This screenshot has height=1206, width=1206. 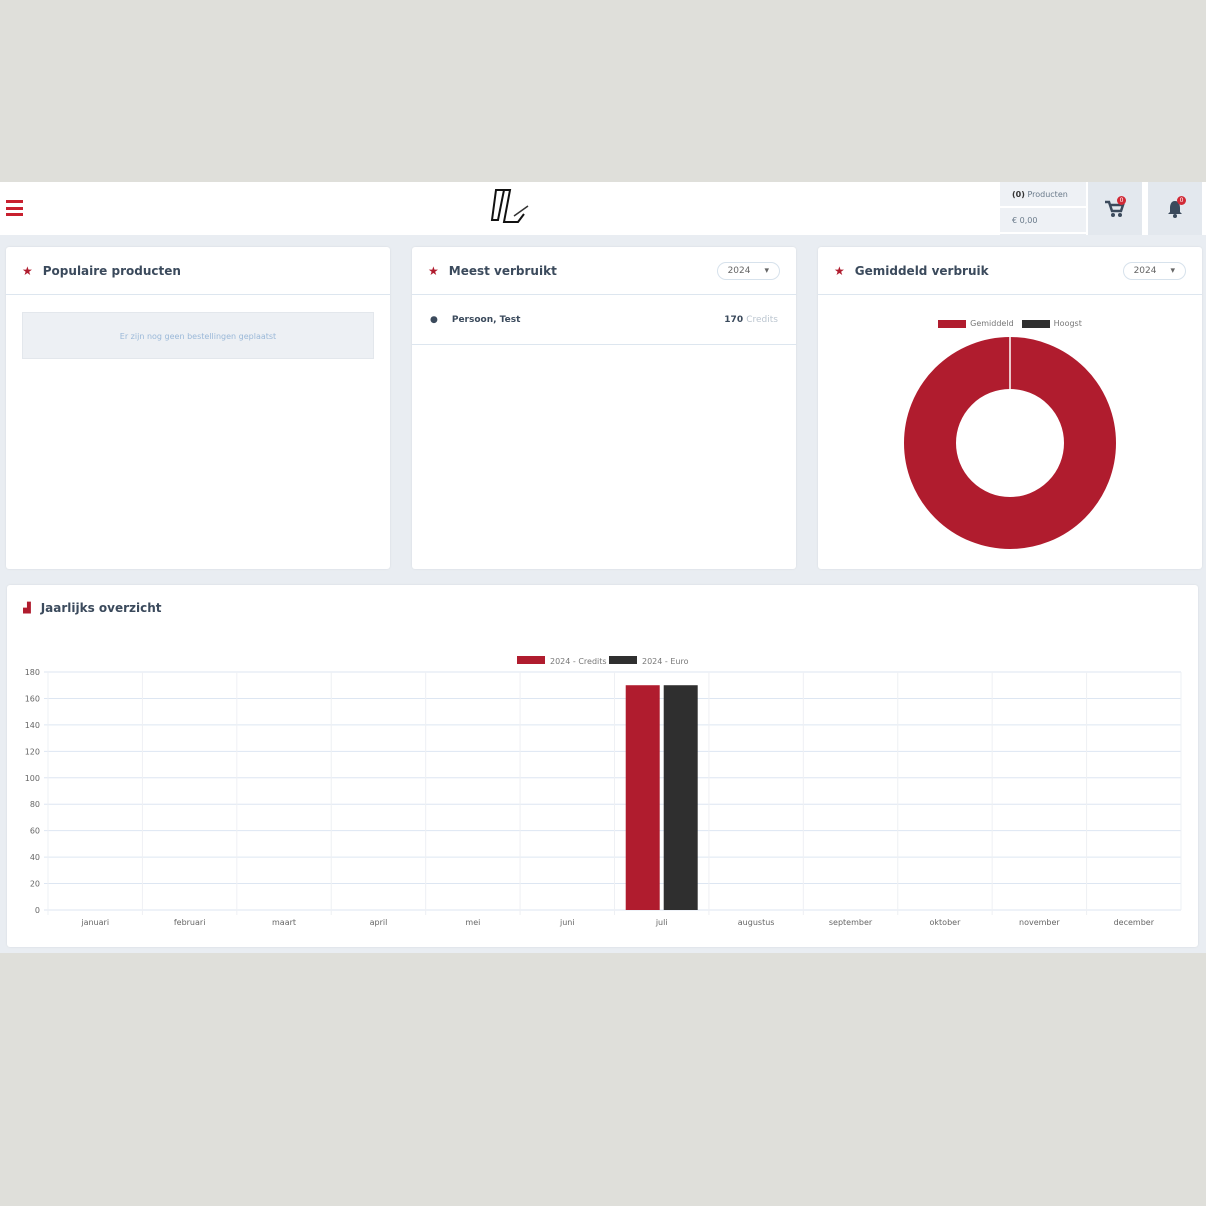 I want to click on logo, so click(x=509, y=206).